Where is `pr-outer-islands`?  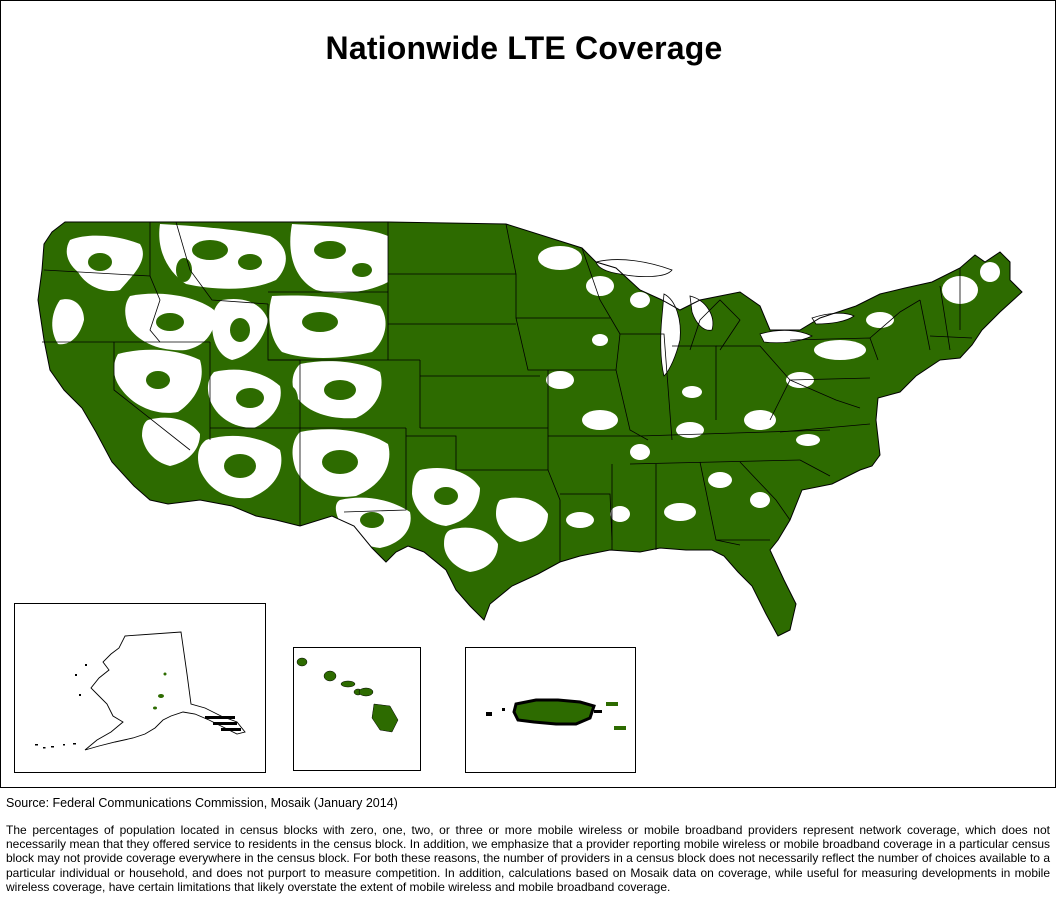 pr-outer-islands is located at coordinates (556, 716).